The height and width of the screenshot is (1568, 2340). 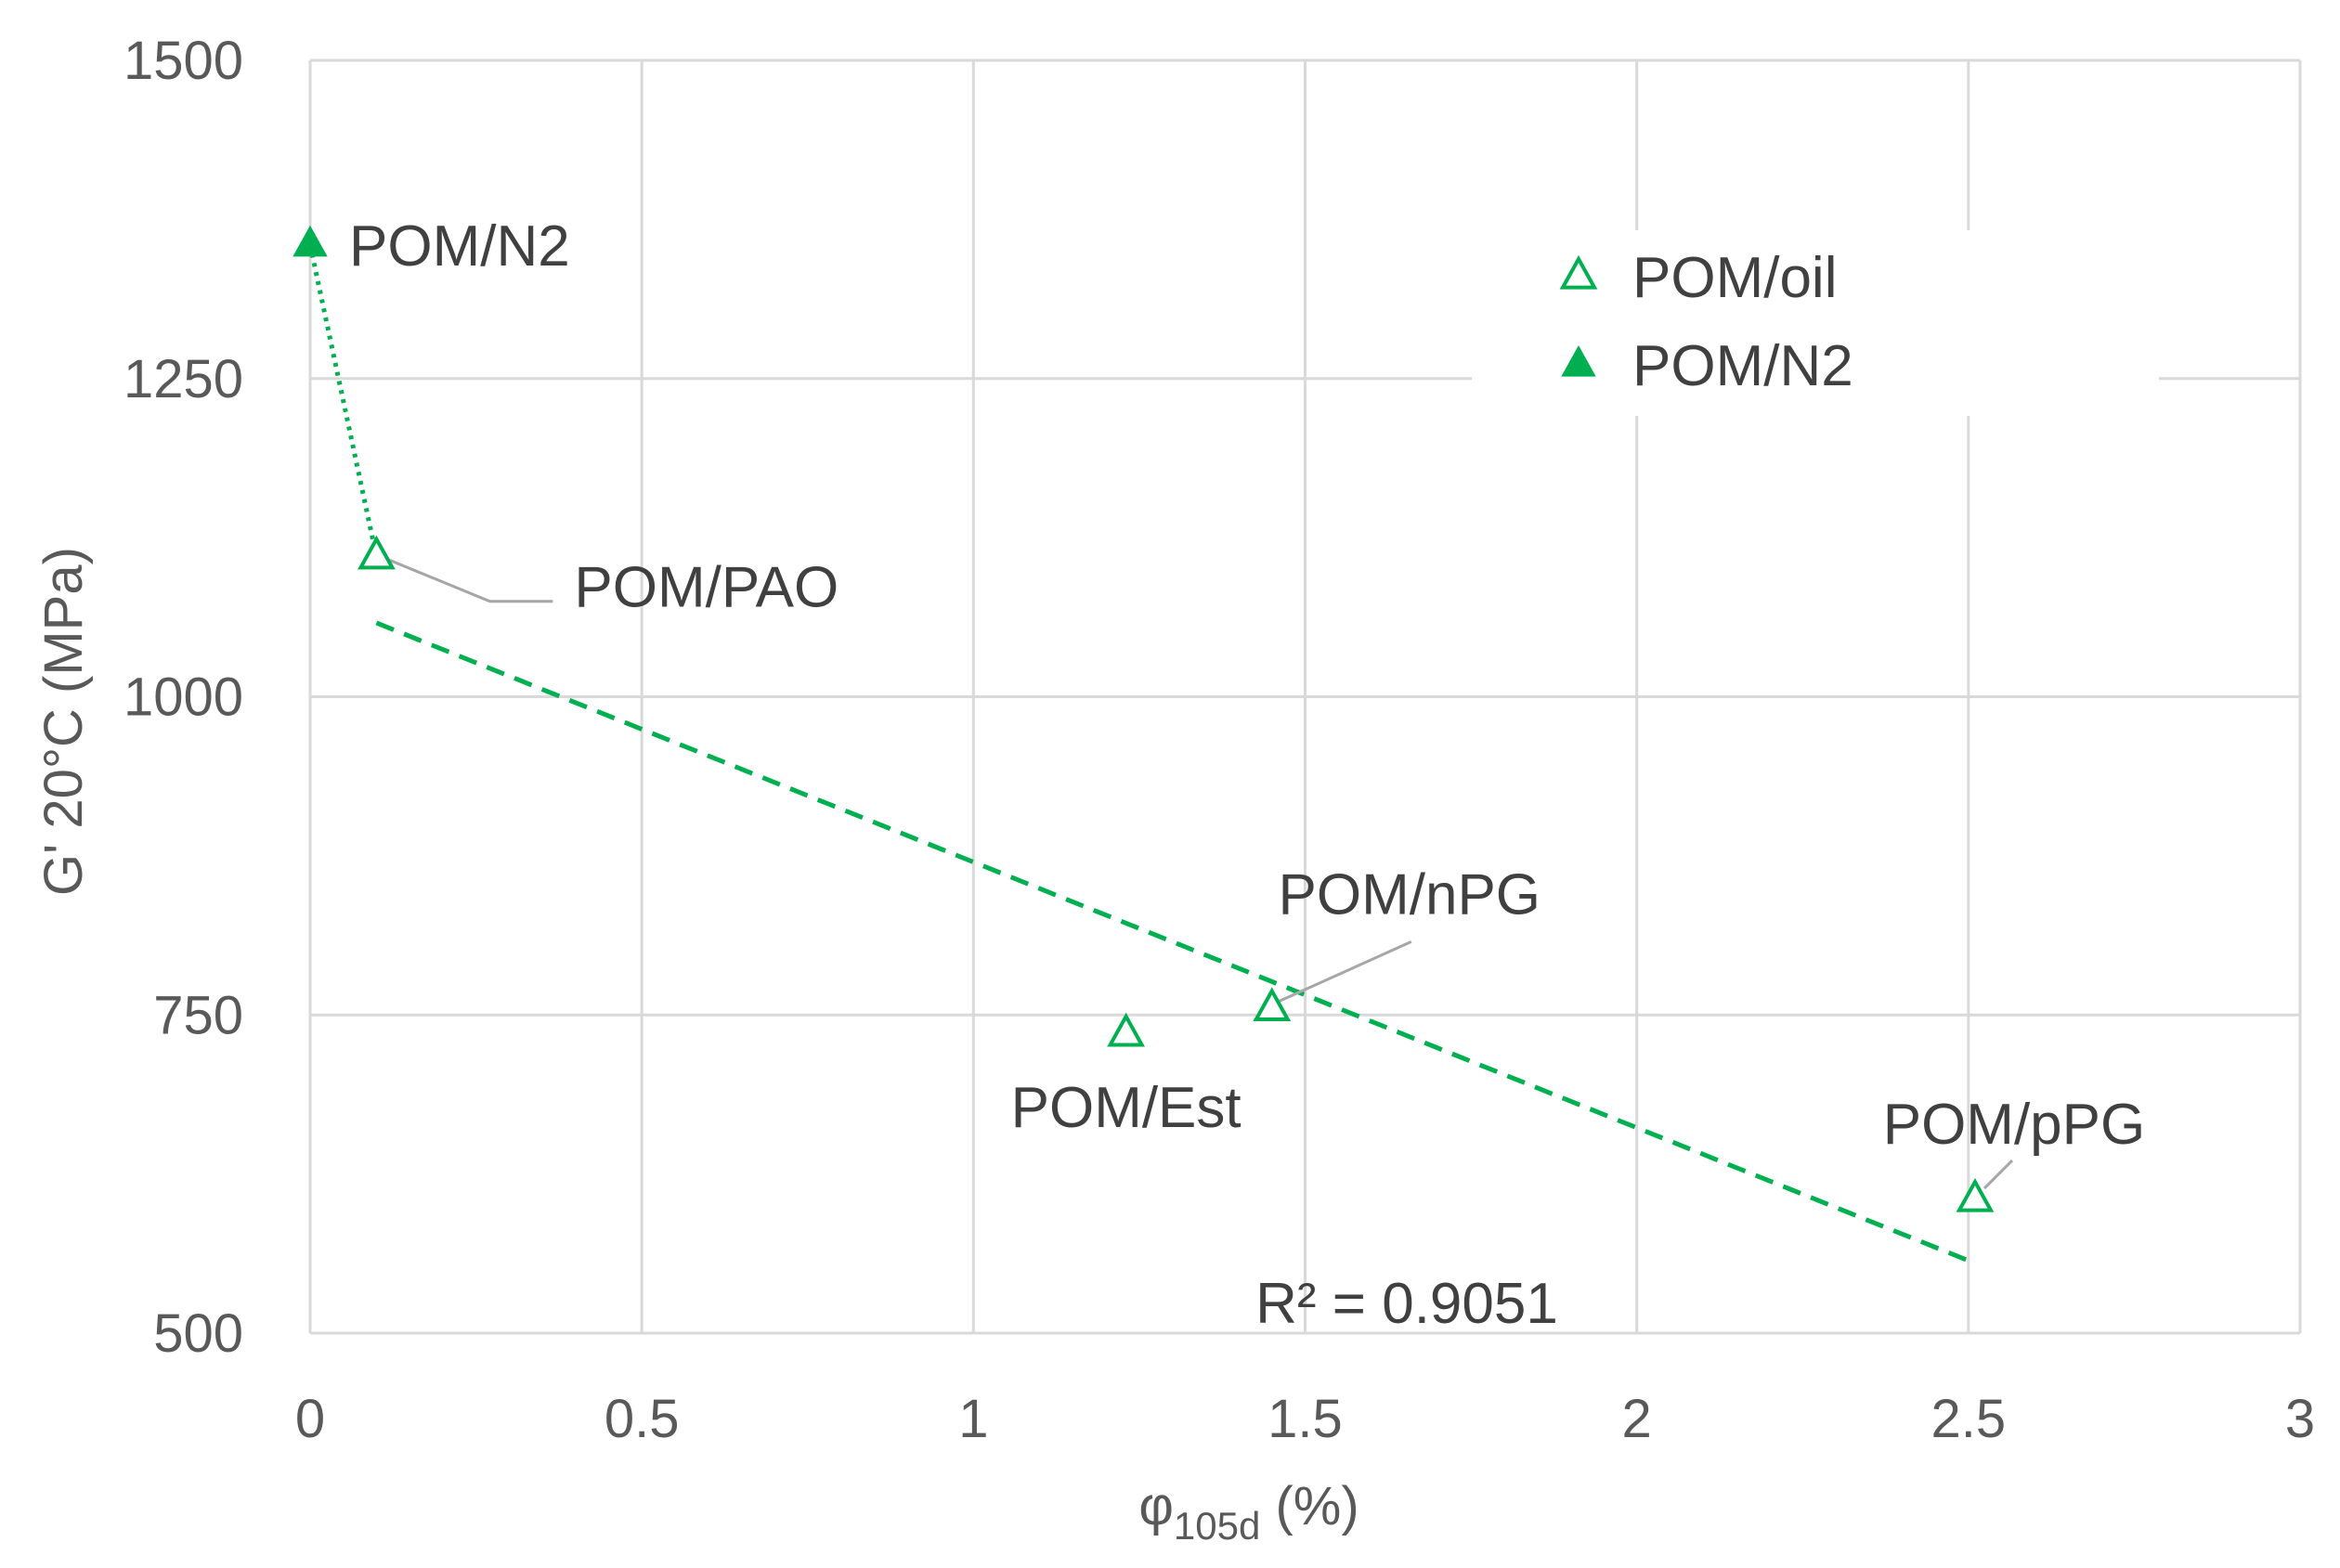 I want to click on x-tick-label: 1, so click(x=973, y=1419).